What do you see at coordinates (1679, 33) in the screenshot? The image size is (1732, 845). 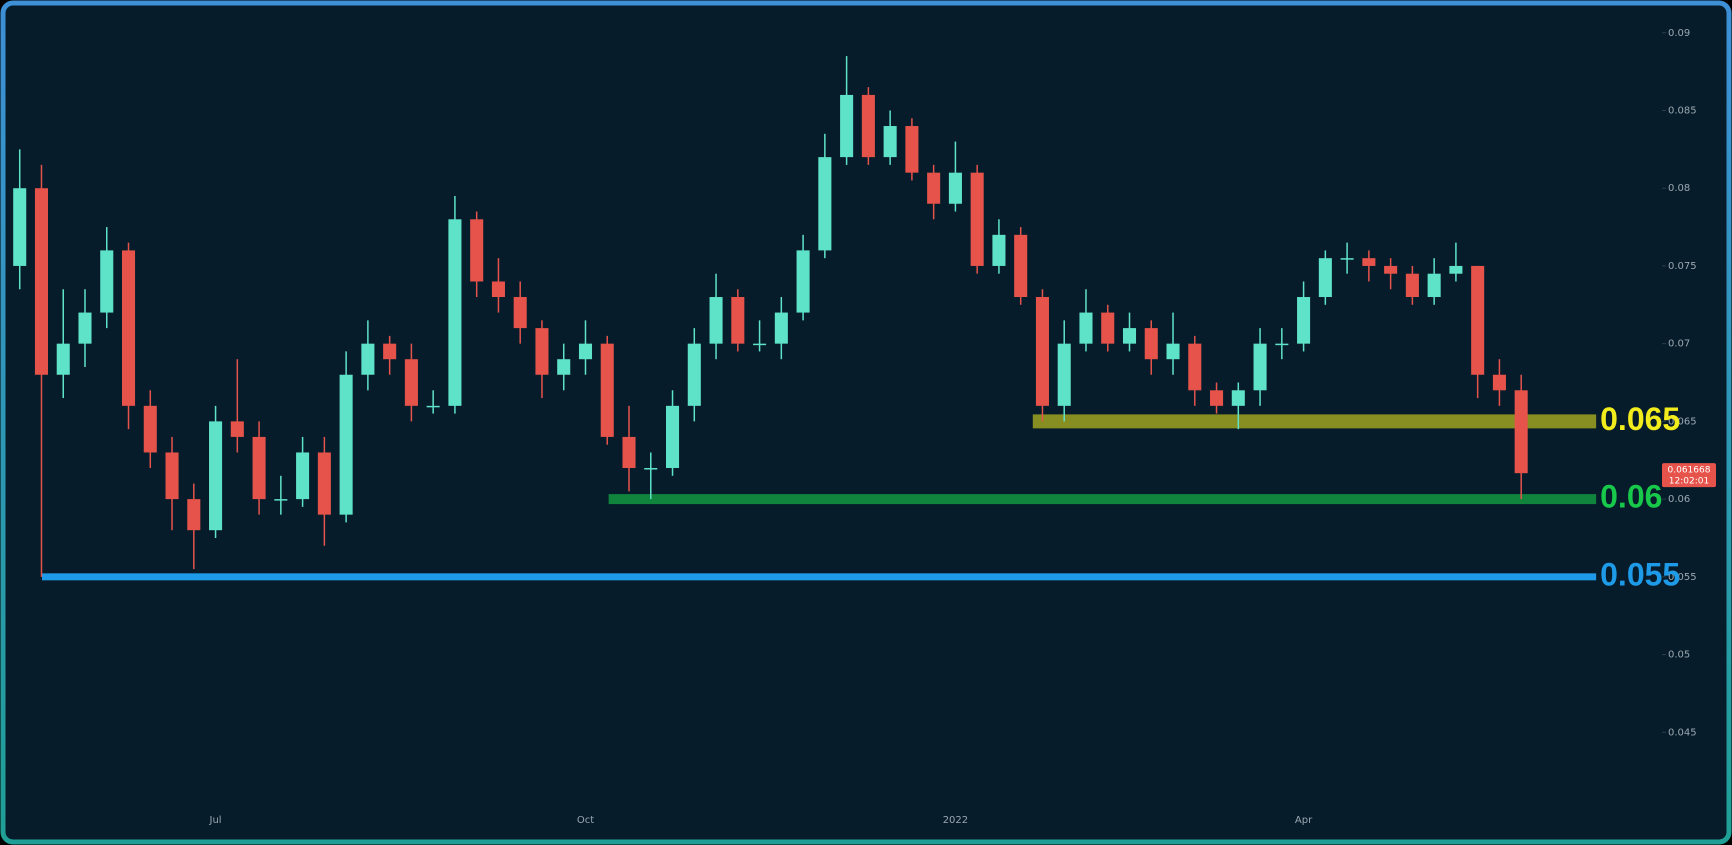 I see `y-tick-label: 0.09` at bounding box center [1679, 33].